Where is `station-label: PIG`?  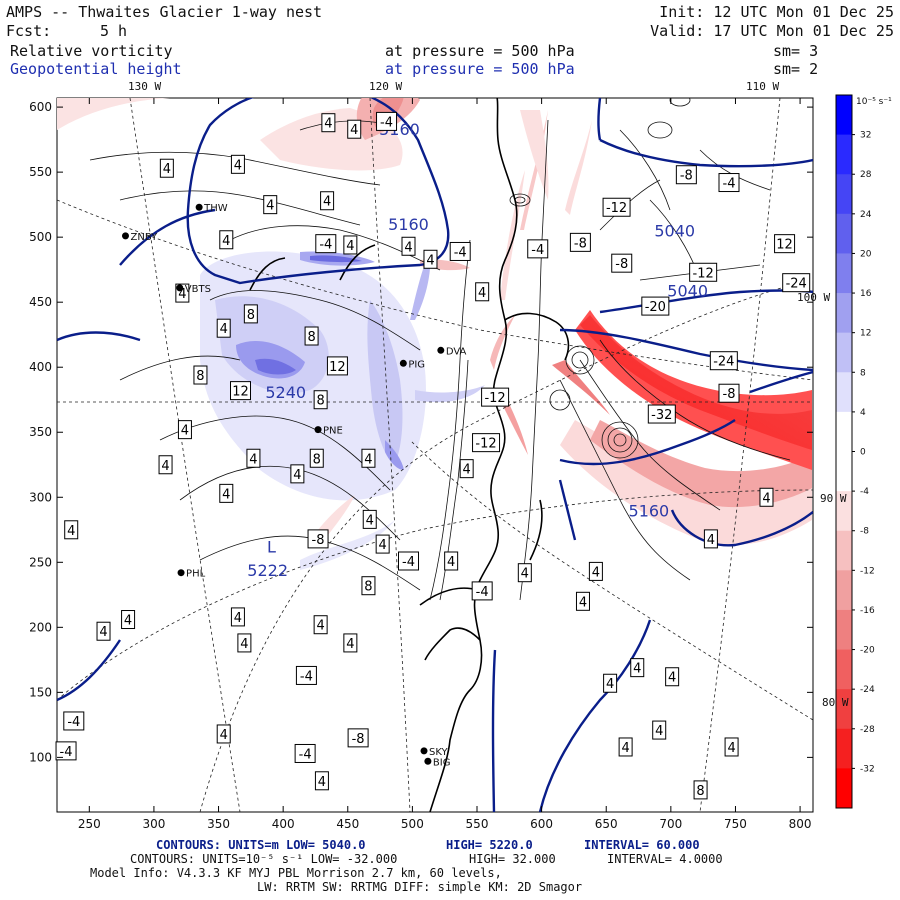
station-label: PIG is located at coordinates (416, 364).